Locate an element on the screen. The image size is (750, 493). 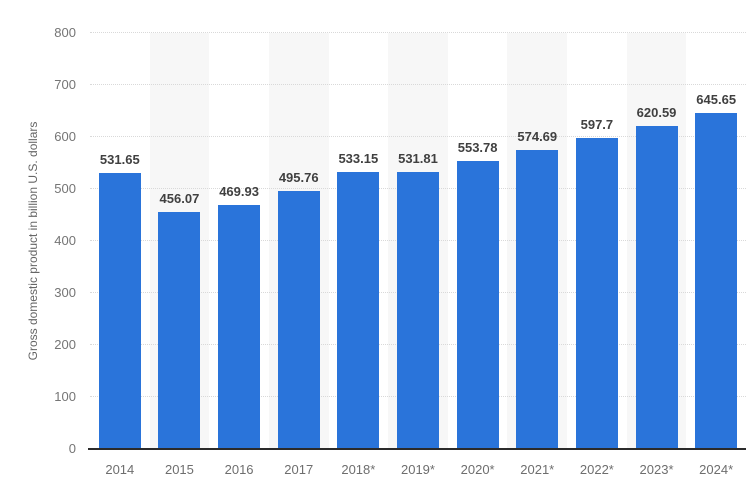
bar-value-label: 456.07 is located at coordinates (179, 198).